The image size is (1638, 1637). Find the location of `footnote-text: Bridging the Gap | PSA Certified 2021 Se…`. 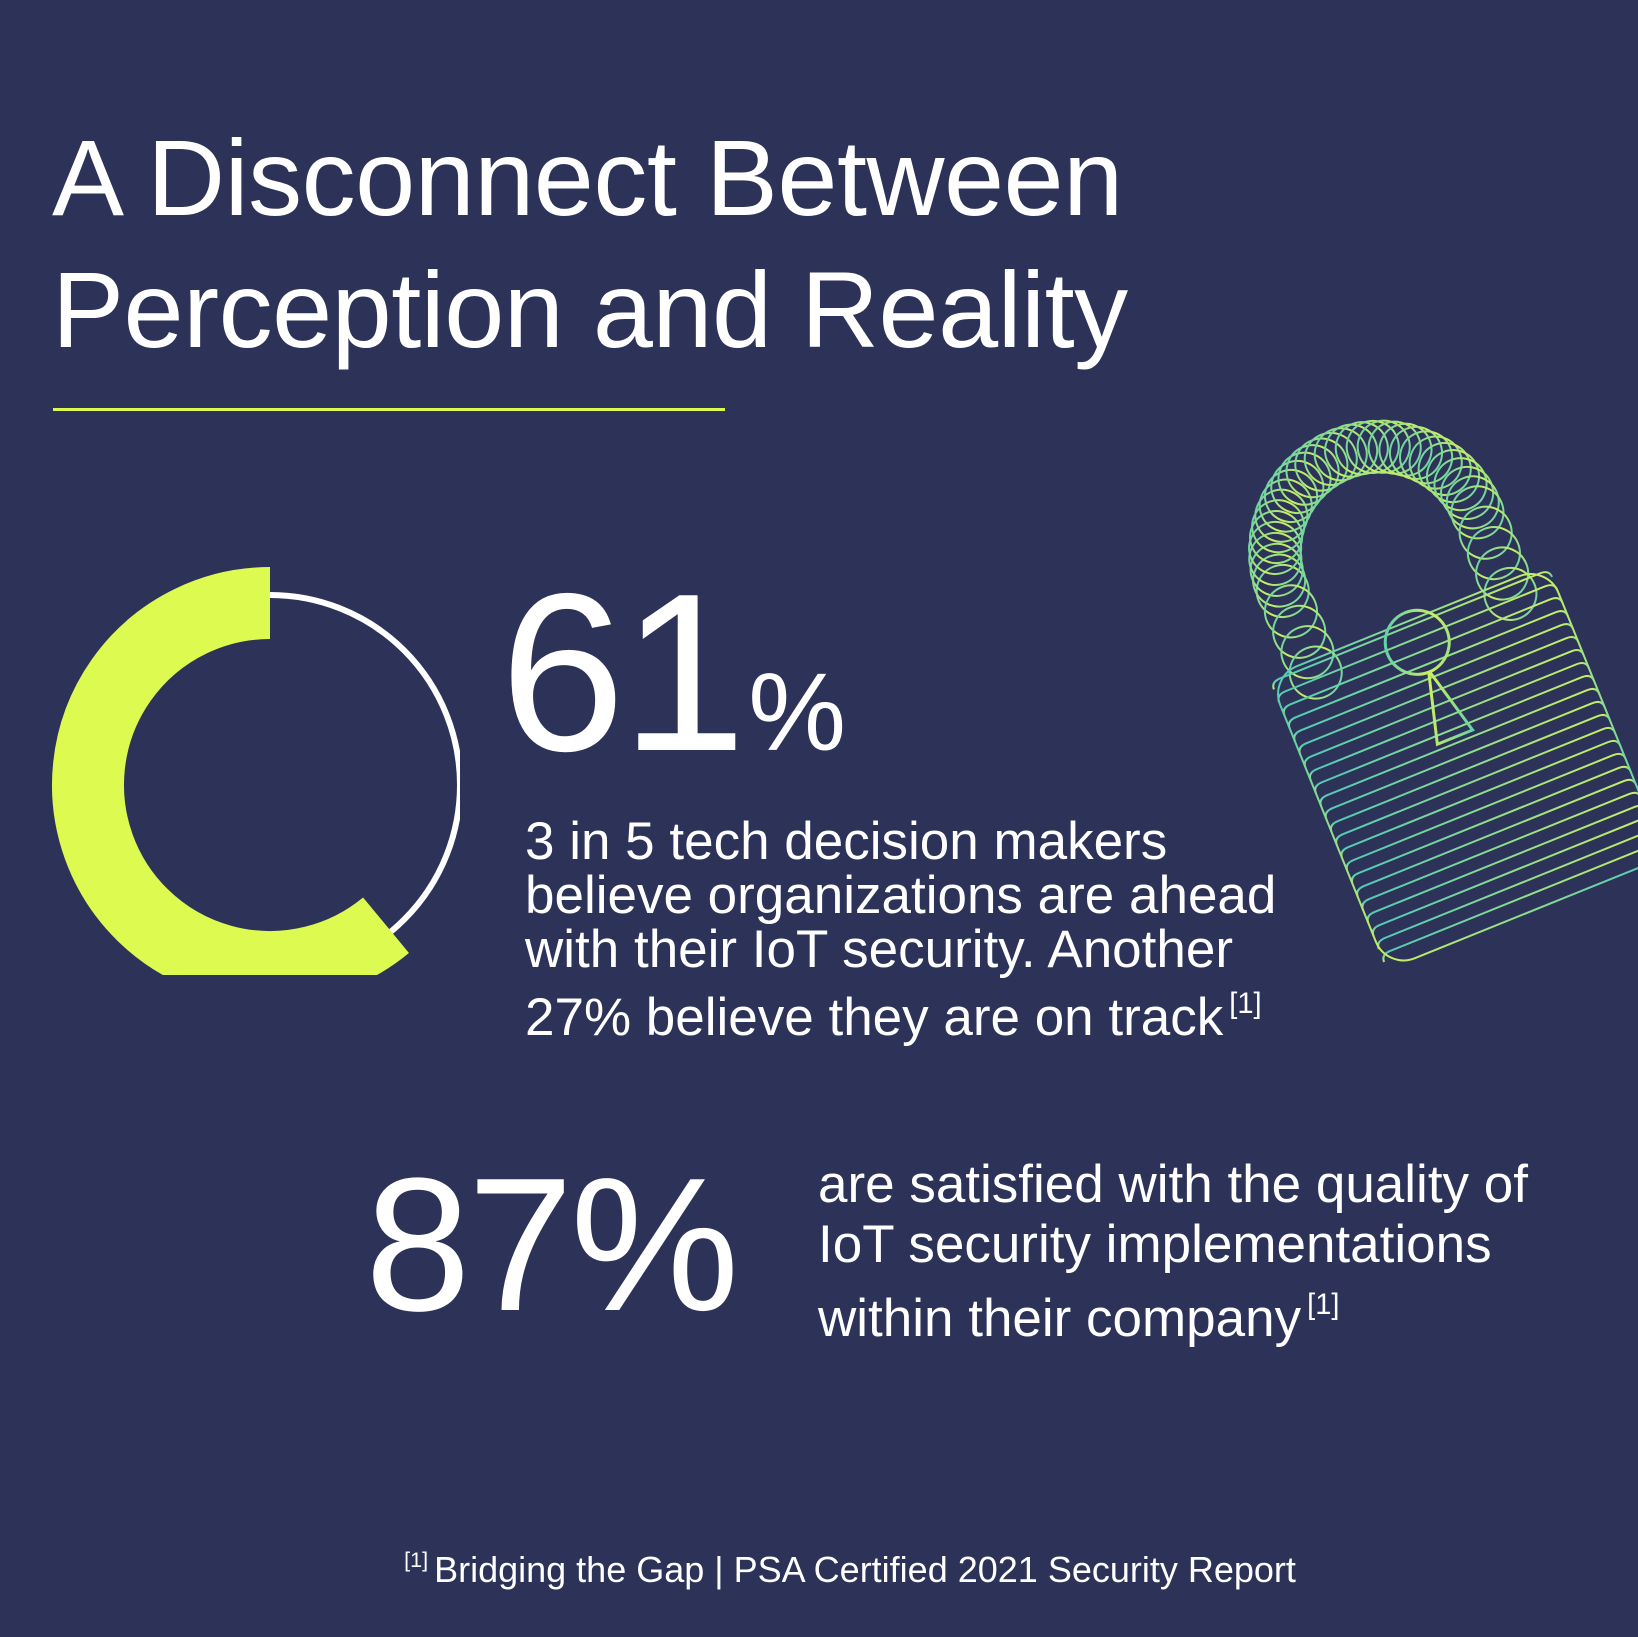

footnote-text: Bridging the Gap | PSA Certified 2021 Se… is located at coordinates (865, 1570).